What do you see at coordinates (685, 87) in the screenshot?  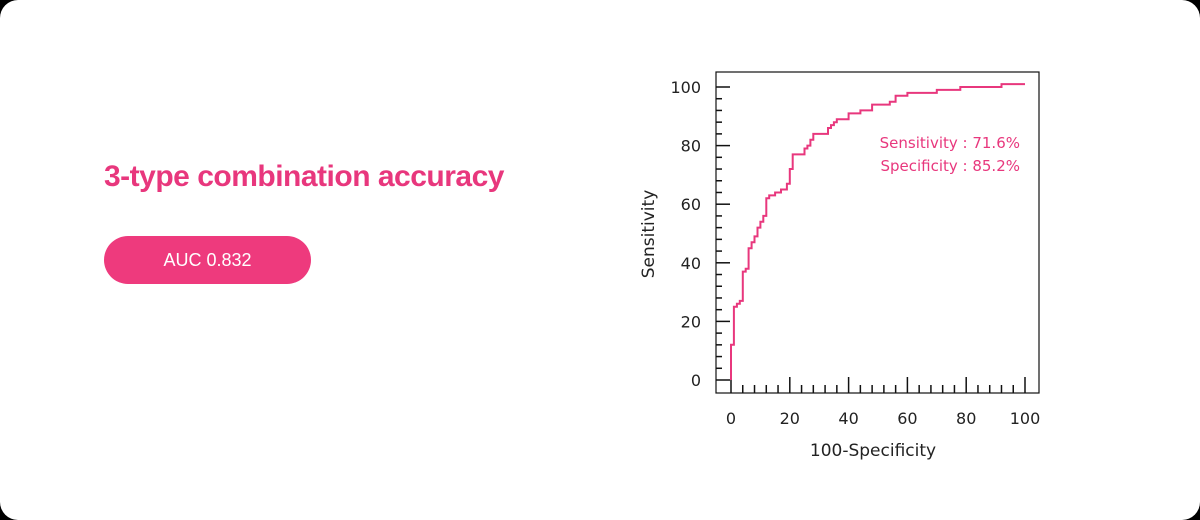 I see `y-tick-label: 100` at bounding box center [685, 87].